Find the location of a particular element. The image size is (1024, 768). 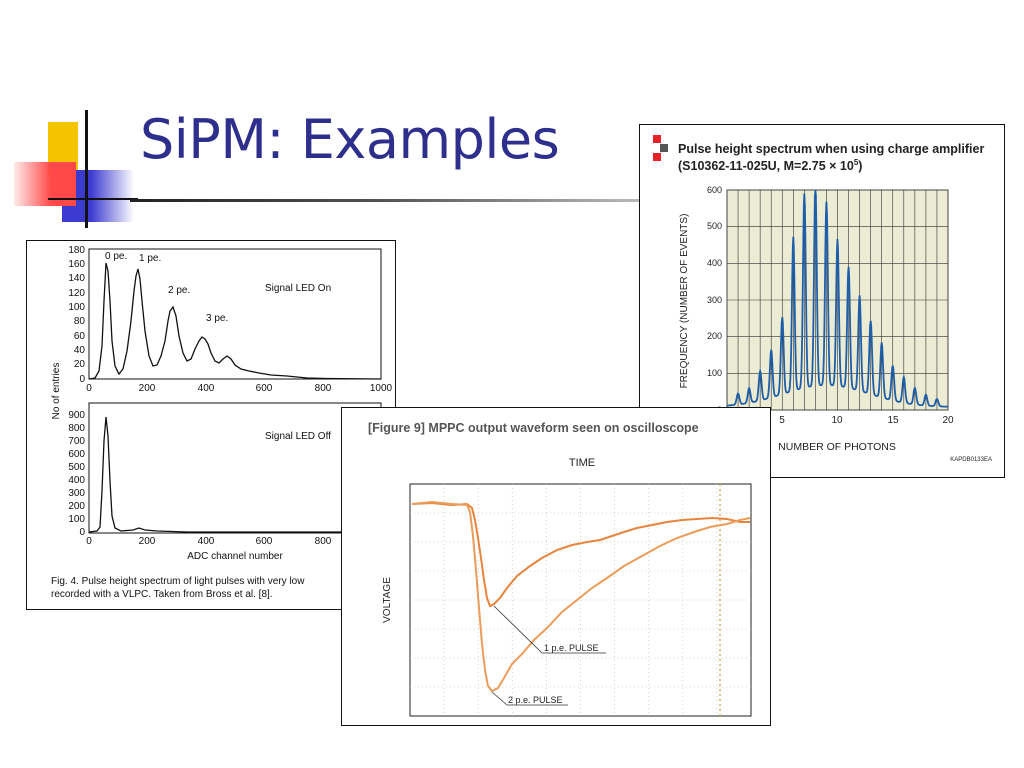

top-y-tick: 120 is located at coordinates (76, 293).